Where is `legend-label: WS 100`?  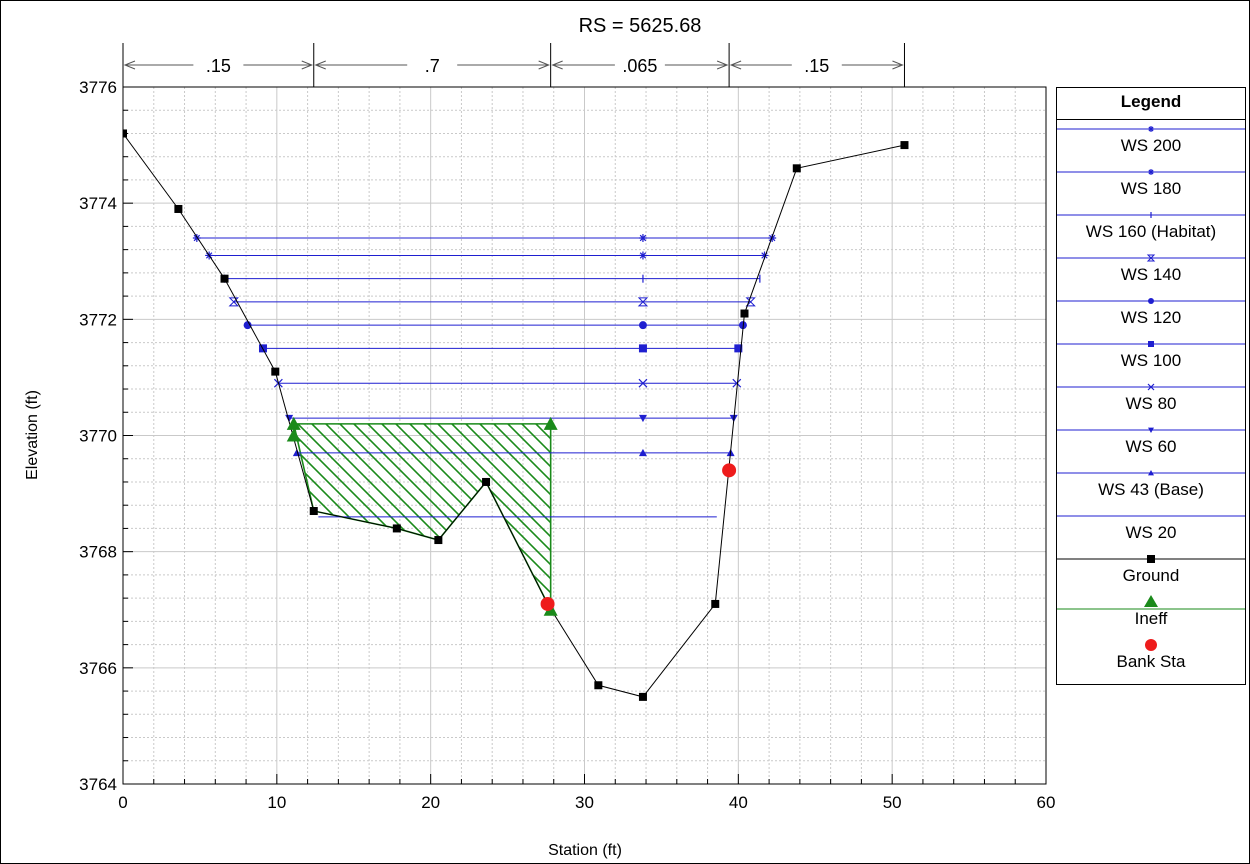
legend-label: WS 100 is located at coordinates (1151, 360).